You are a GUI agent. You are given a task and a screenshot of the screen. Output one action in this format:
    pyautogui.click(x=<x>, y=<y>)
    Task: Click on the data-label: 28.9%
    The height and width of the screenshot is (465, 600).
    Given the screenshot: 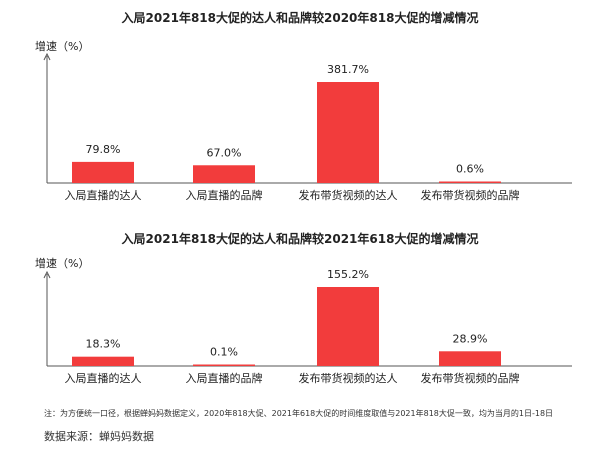 What is the action you would take?
    pyautogui.click(x=470, y=338)
    